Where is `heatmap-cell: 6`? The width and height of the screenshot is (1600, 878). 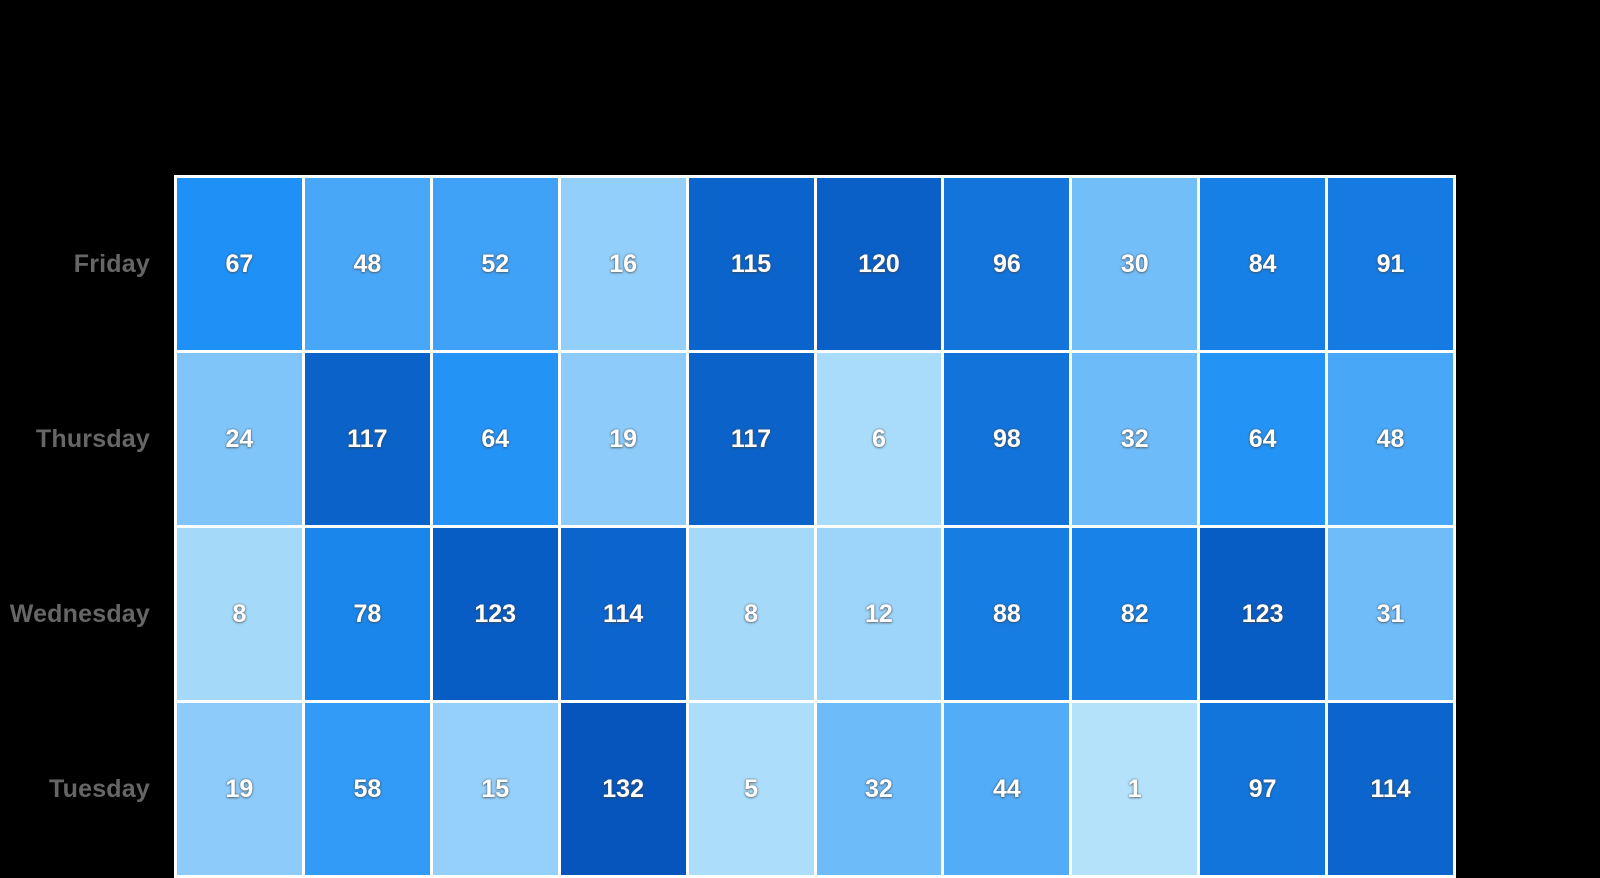 heatmap-cell: 6 is located at coordinates (879, 439).